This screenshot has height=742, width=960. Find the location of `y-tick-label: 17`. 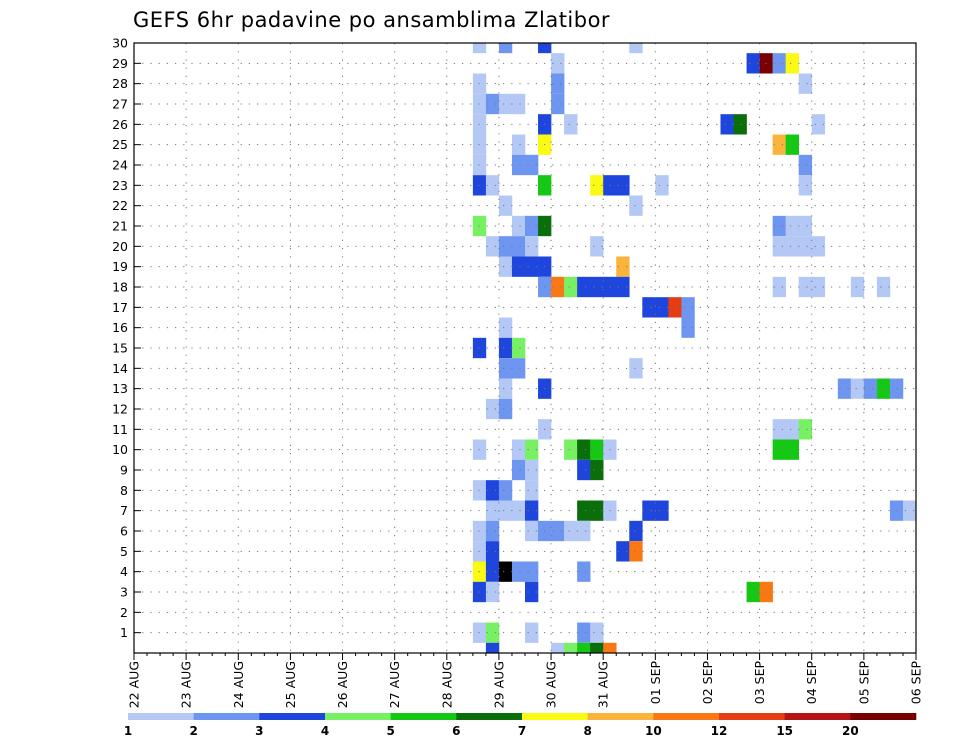

y-tick-label: 17 is located at coordinates (120, 307).